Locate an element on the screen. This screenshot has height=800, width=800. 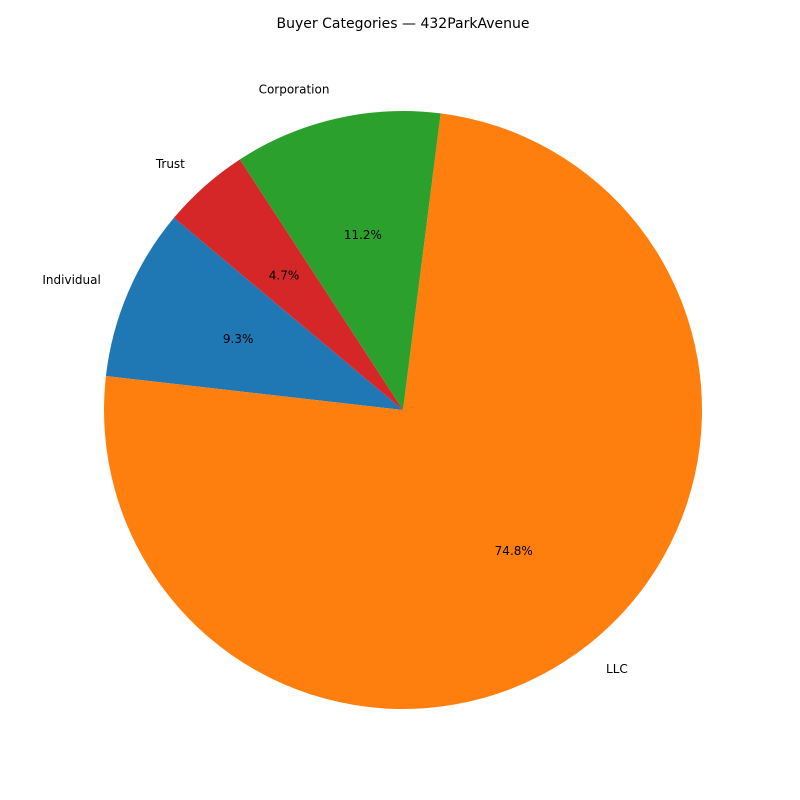
pie-slice-corporation is located at coordinates (340, 260).